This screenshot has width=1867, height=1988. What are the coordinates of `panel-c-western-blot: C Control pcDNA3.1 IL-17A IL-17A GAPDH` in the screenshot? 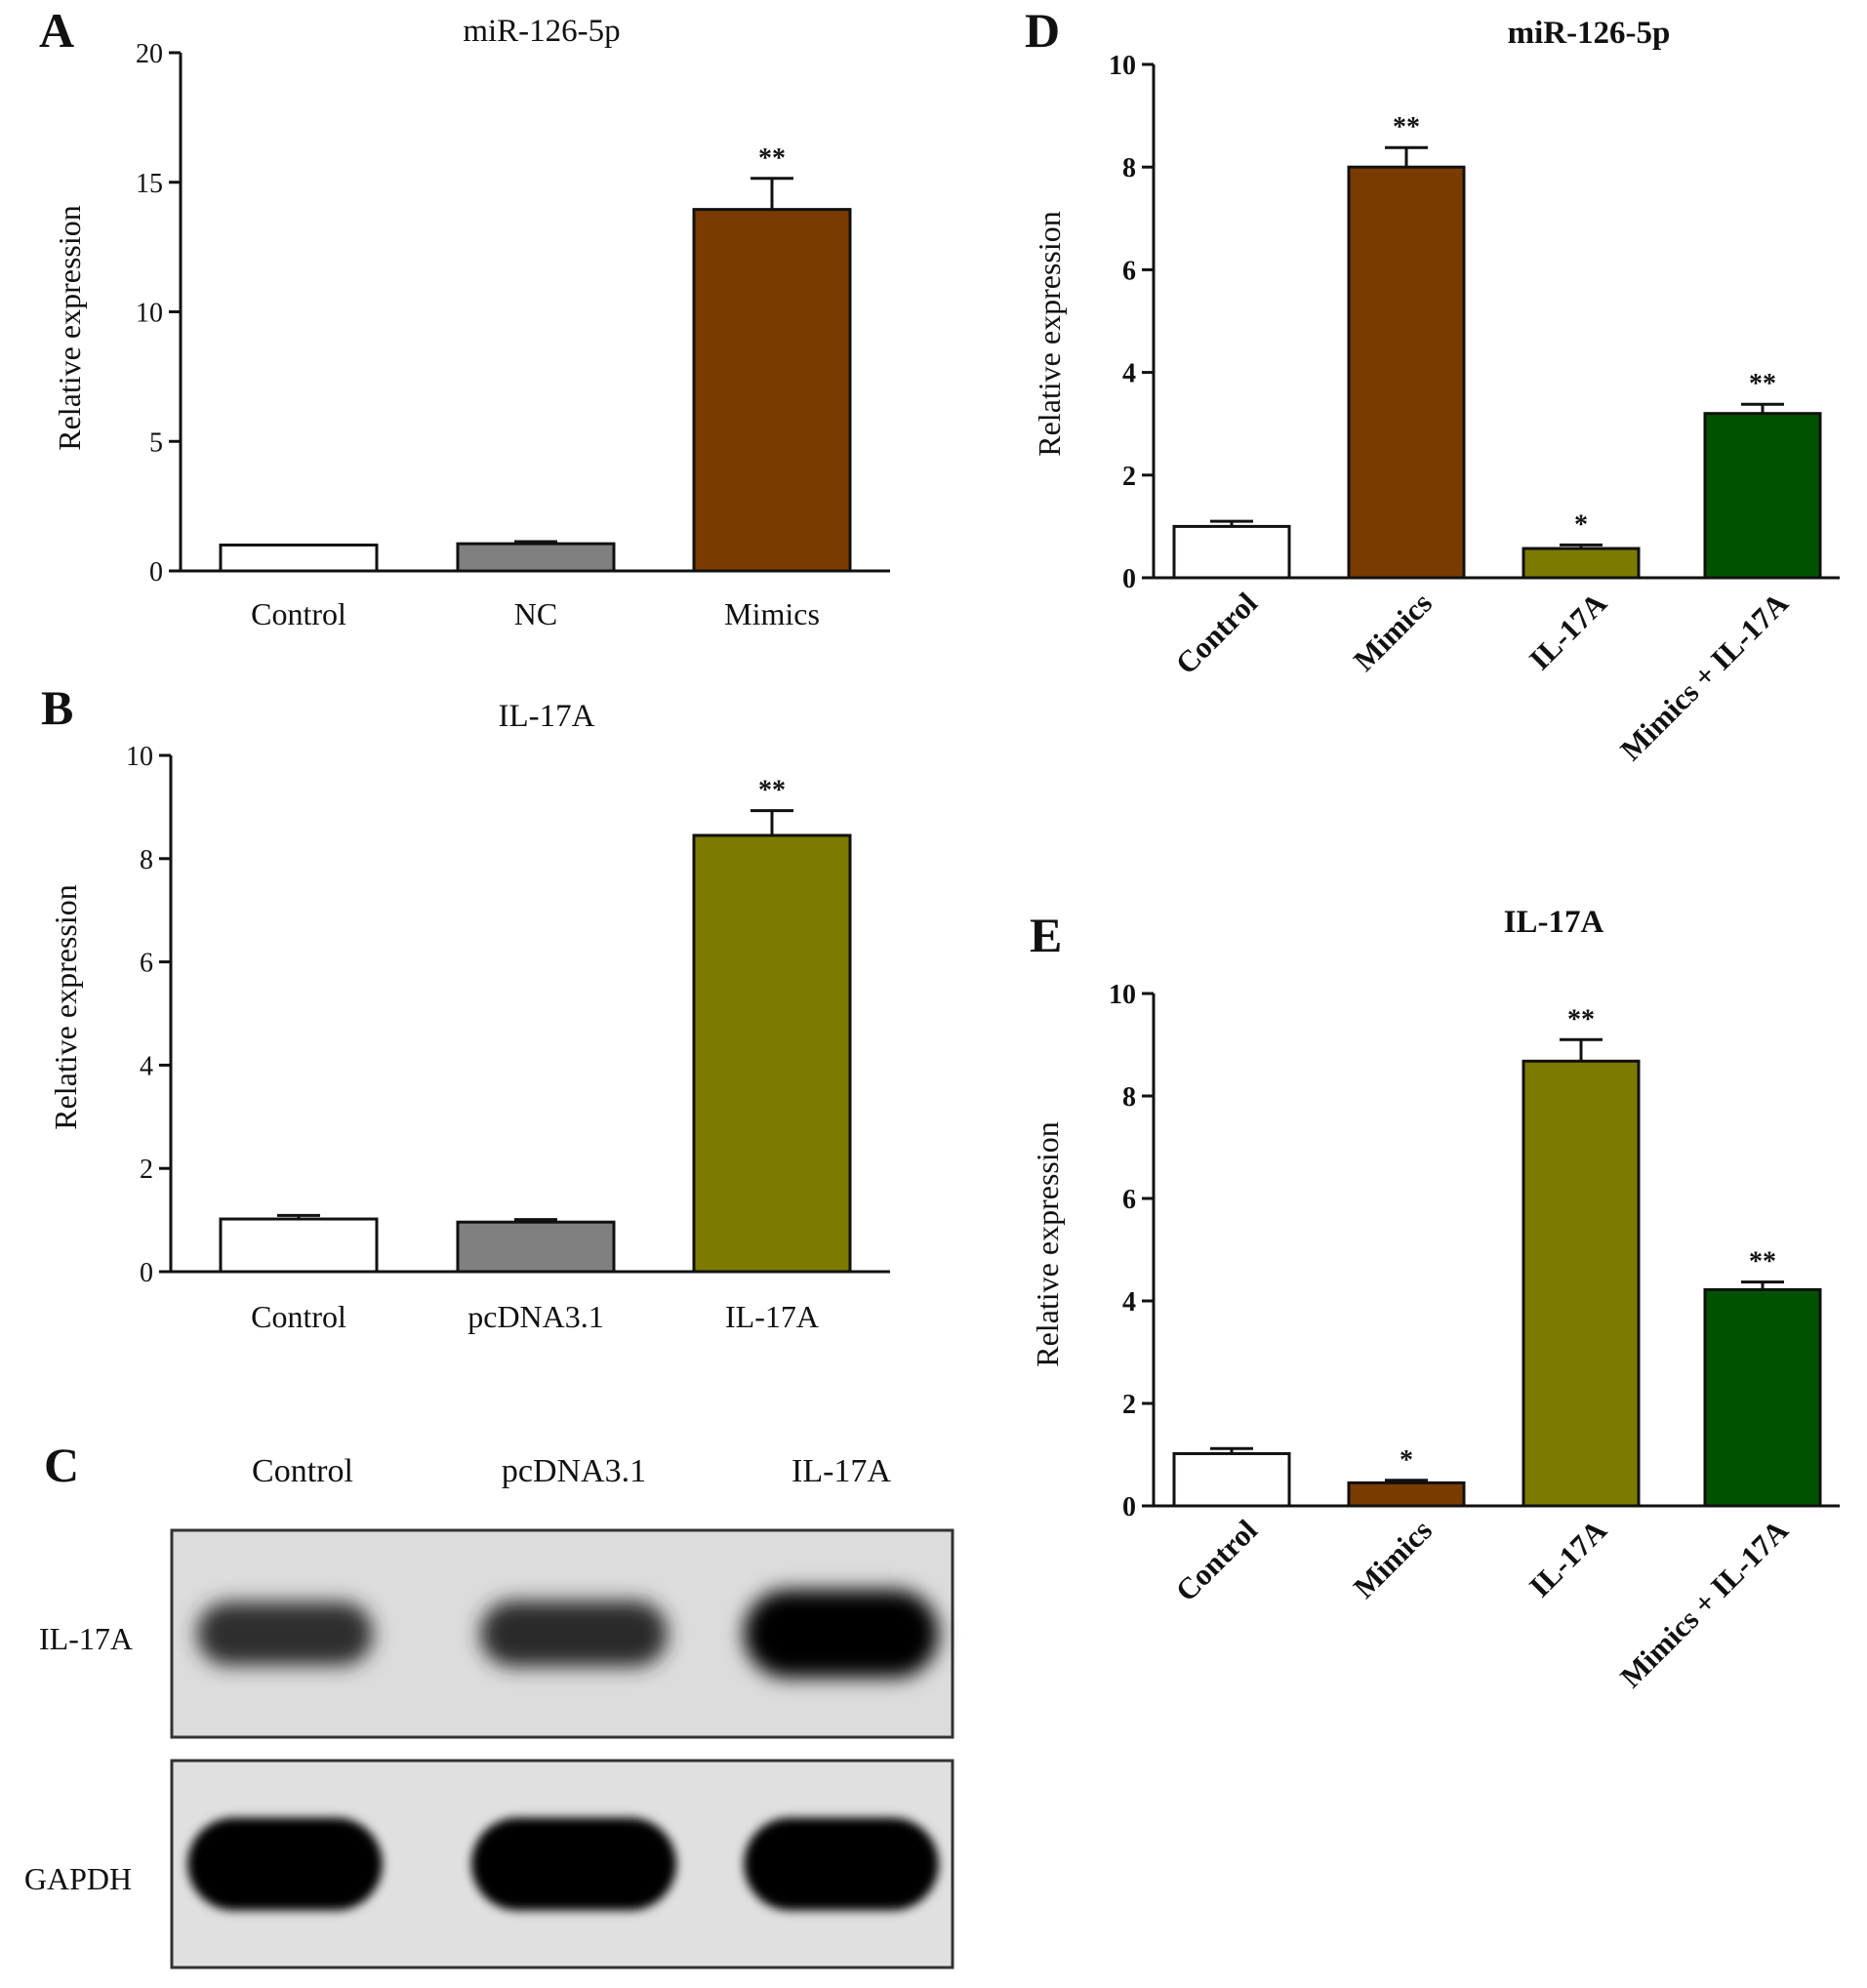 It's located at (489, 1703).